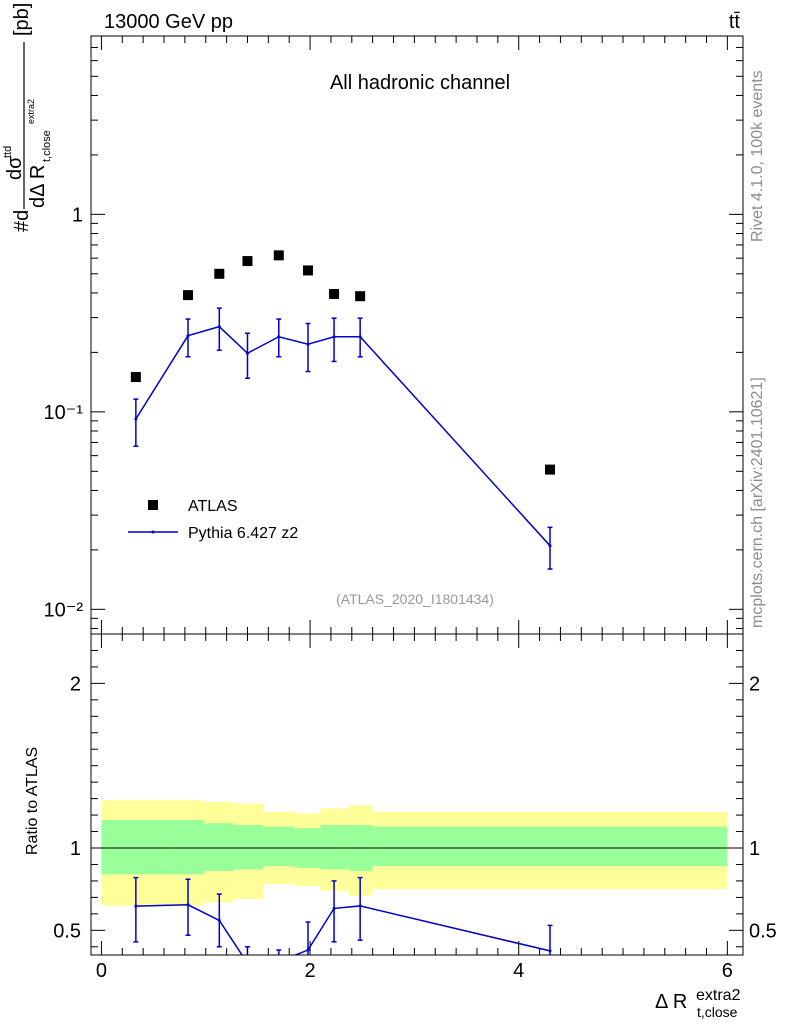  Describe the element at coordinates (153, 532) in the screenshot. I see `legend-pythia-dot` at that location.